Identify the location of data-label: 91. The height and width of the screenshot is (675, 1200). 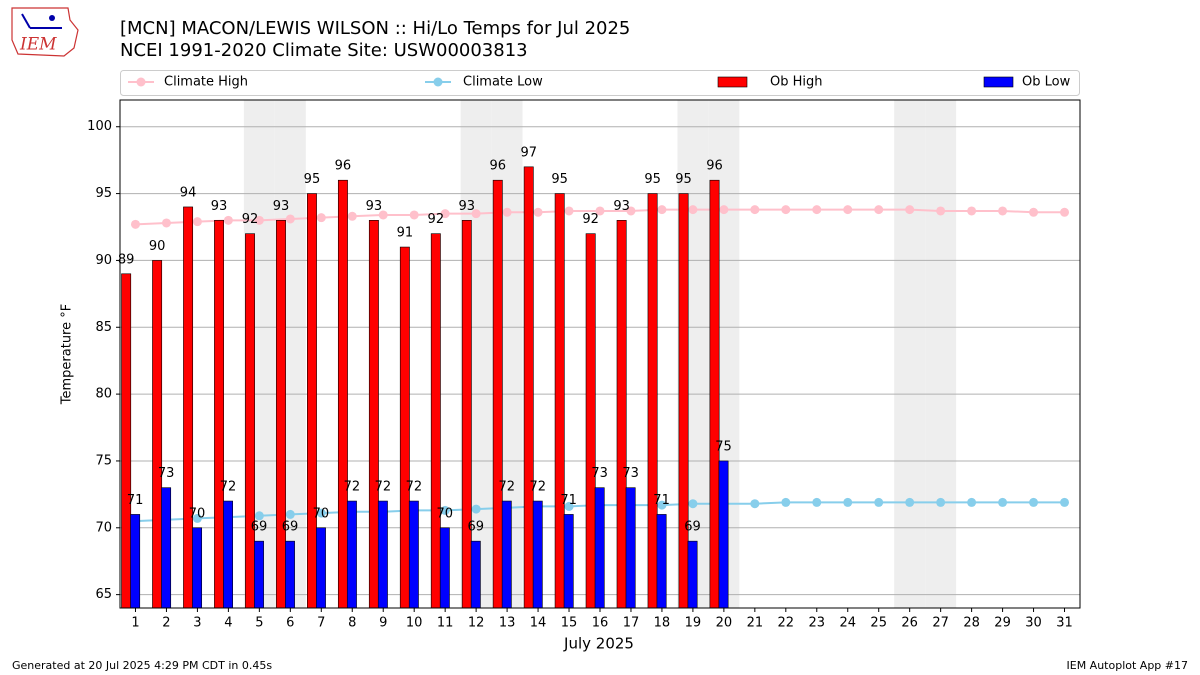
(405, 233).